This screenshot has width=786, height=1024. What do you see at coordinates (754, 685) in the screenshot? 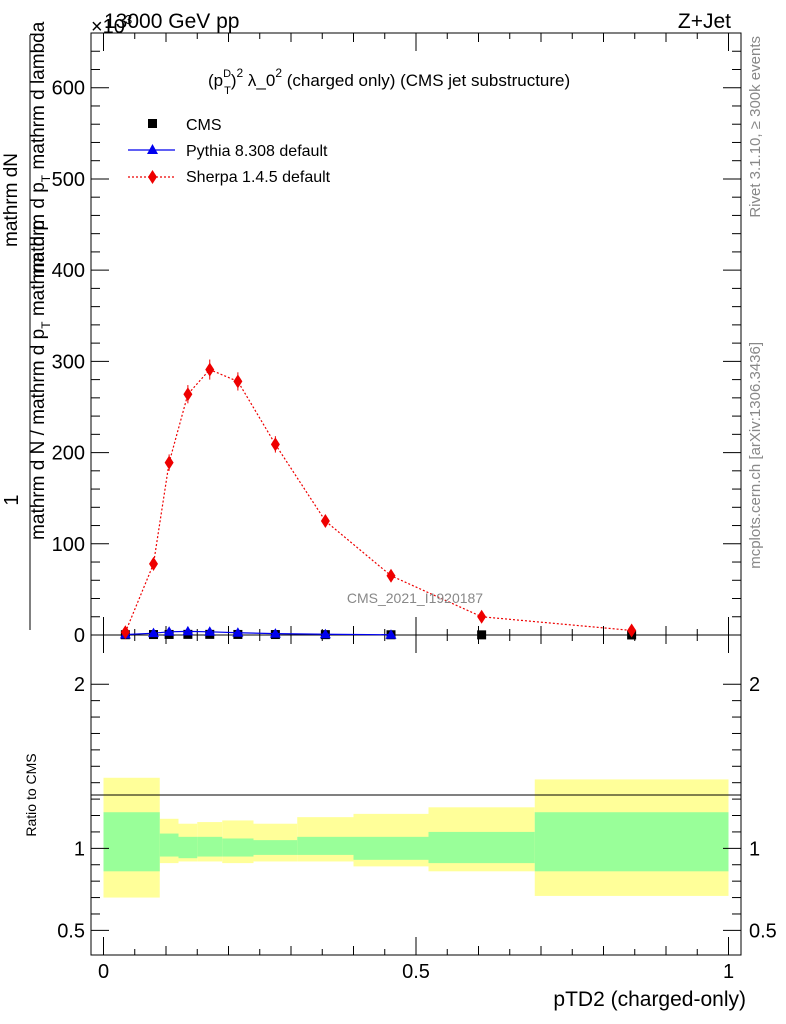
I see `ratio-y-tick-label-right: 2` at bounding box center [754, 685].